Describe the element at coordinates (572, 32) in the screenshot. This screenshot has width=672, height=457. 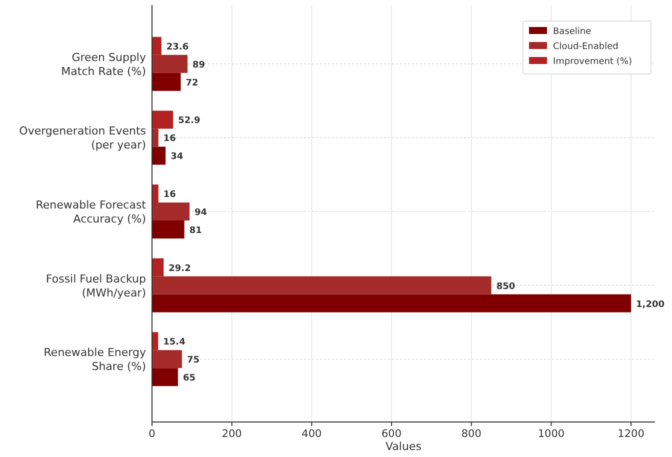
I see `legend-label: Baseline` at that location.